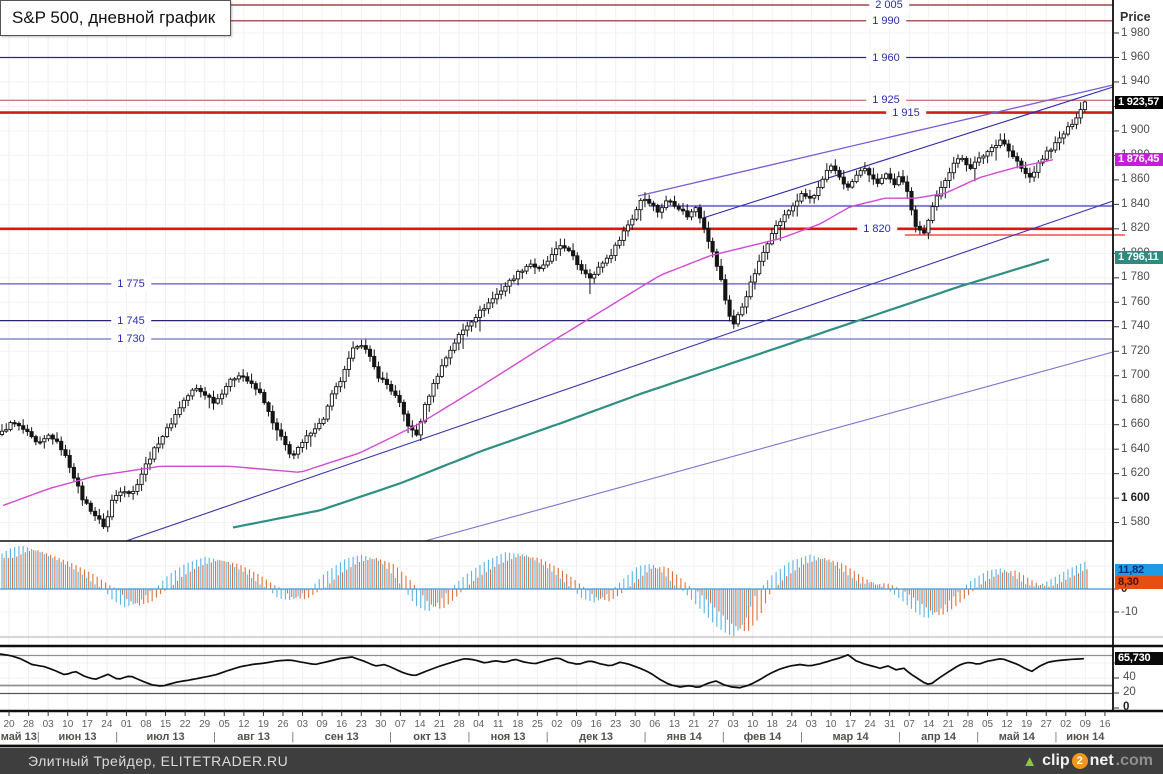 This screenshot has height=774, width=1163. What do you see at coordinates (400, 724) in the screenshot?
I see `date-day-label: 07` at bounding box center [400, 724].